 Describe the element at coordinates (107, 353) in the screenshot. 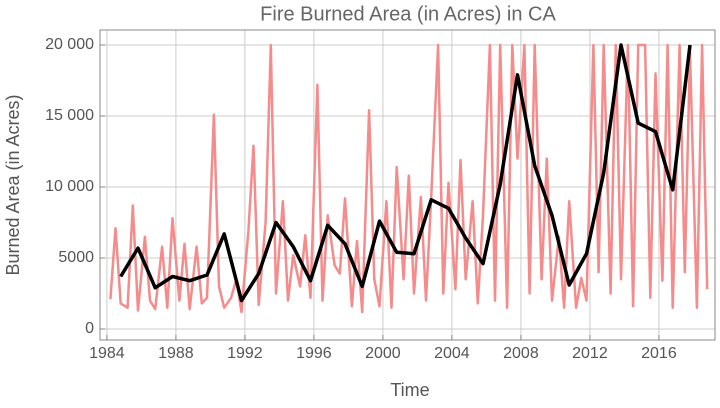

I see `x-tick-label: 1984` at that location.